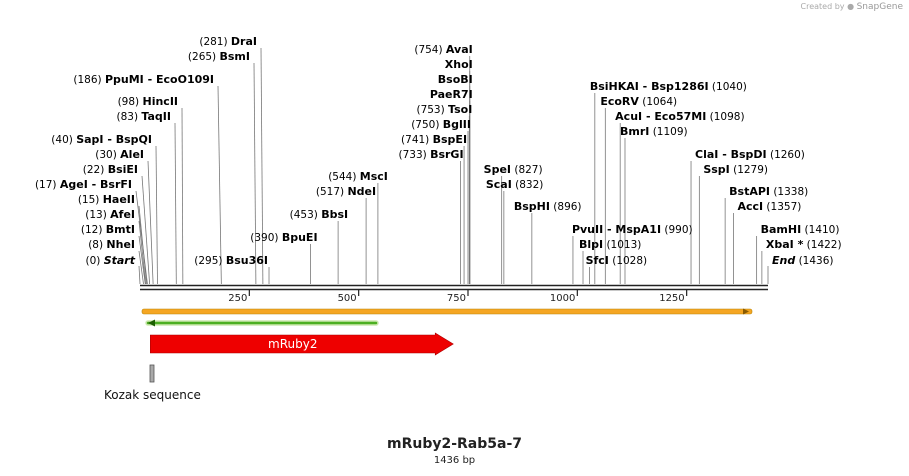  Describe the element at coordinates (458, 296) in the screenshot. I see `ruler-ticks: 250 500 750 1000 1250` at that location.